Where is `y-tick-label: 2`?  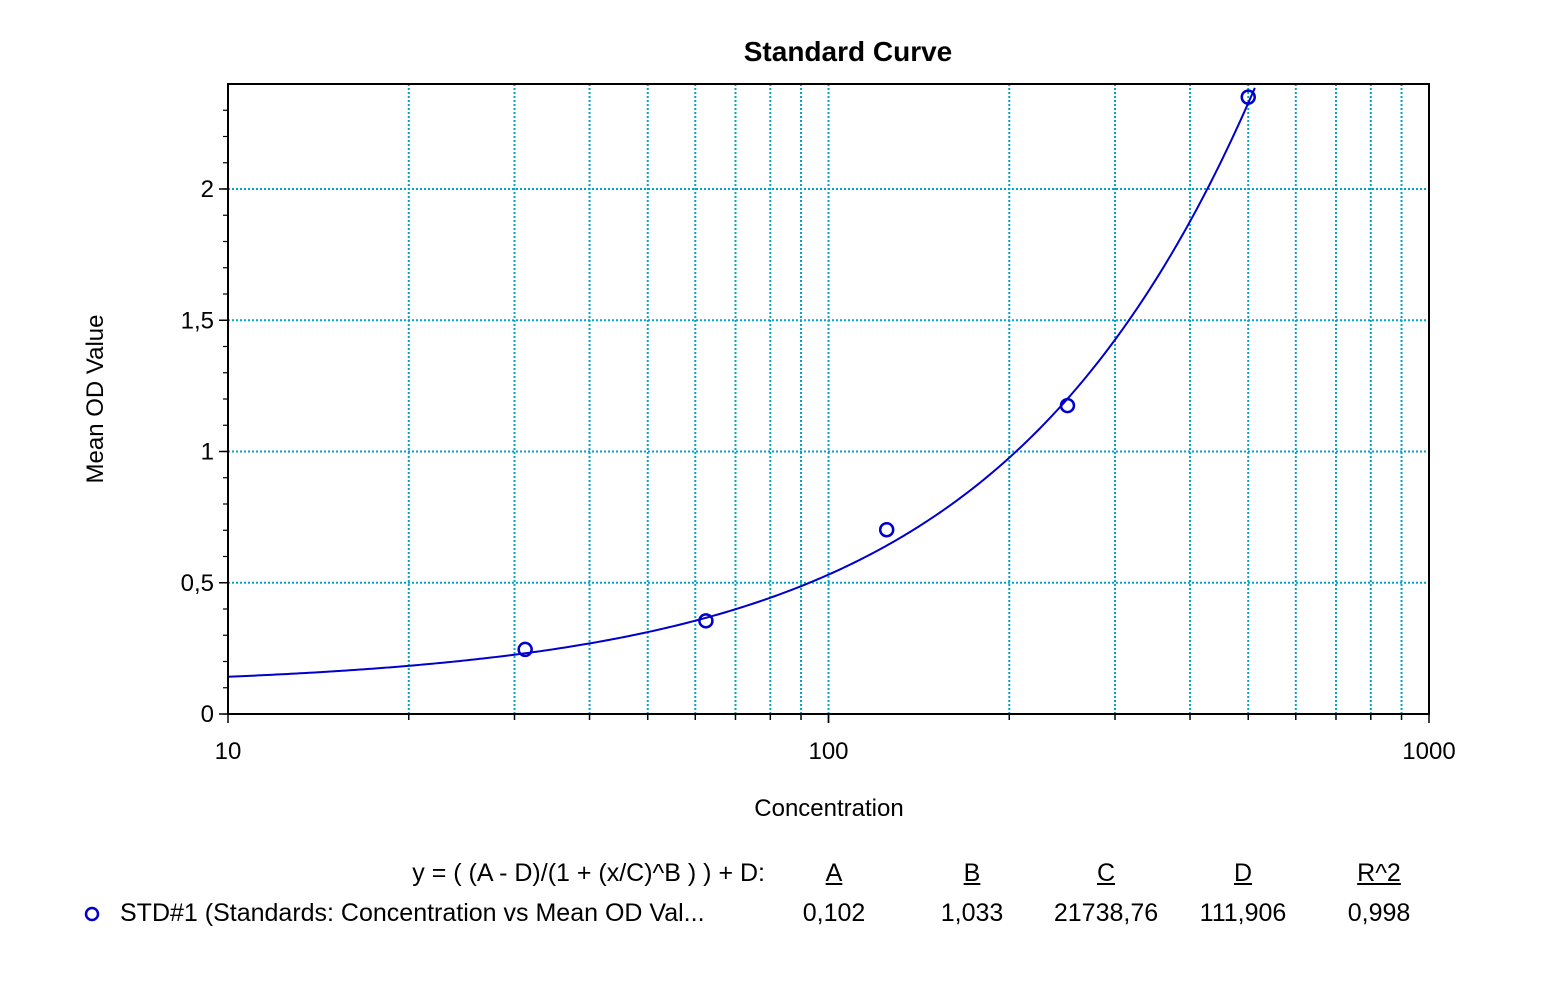 y-tick-label: 2 is located at coordinates (207, 189).